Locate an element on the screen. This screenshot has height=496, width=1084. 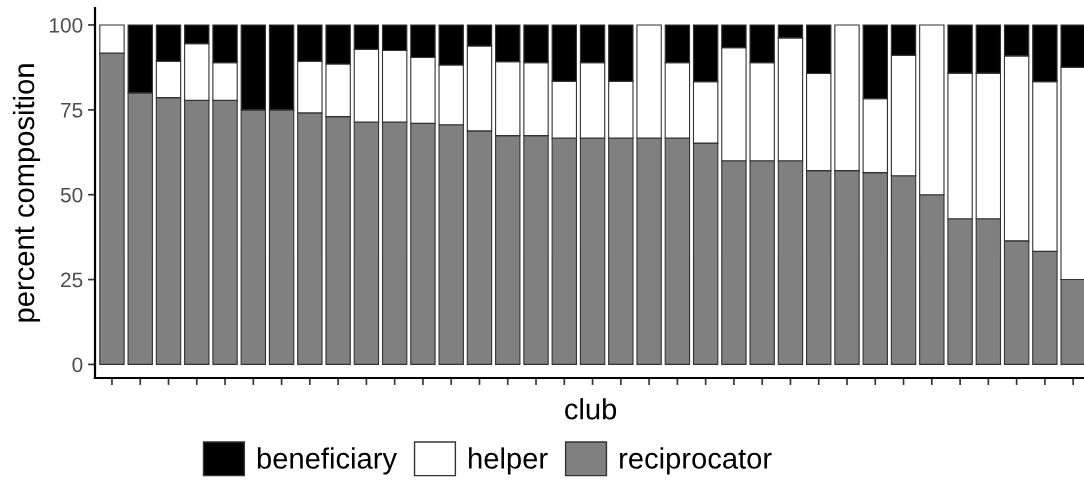
legend-label: helper is located at coordinates (508, 461).